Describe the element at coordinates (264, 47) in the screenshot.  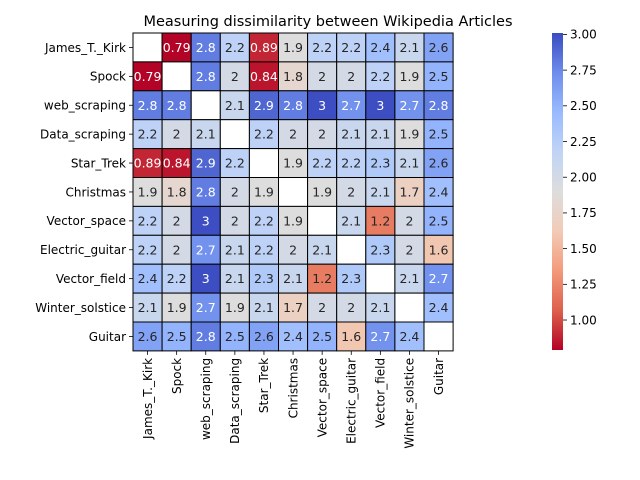
I see `cell-value-label: 0.89` at that location.